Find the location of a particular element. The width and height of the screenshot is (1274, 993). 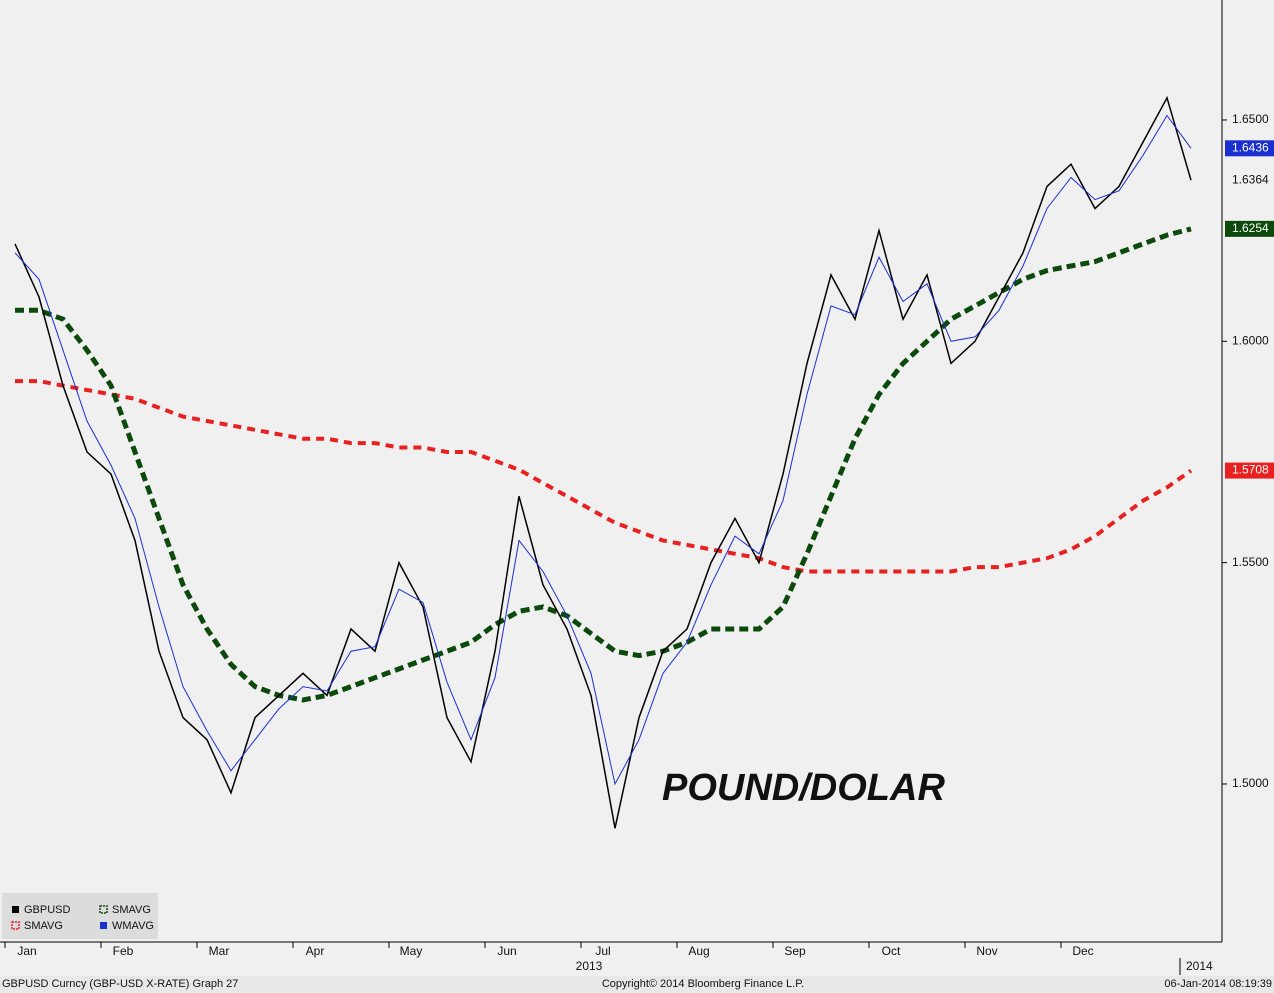

y-tick-label: 1.5000 is located at coordinates (1250, 783).